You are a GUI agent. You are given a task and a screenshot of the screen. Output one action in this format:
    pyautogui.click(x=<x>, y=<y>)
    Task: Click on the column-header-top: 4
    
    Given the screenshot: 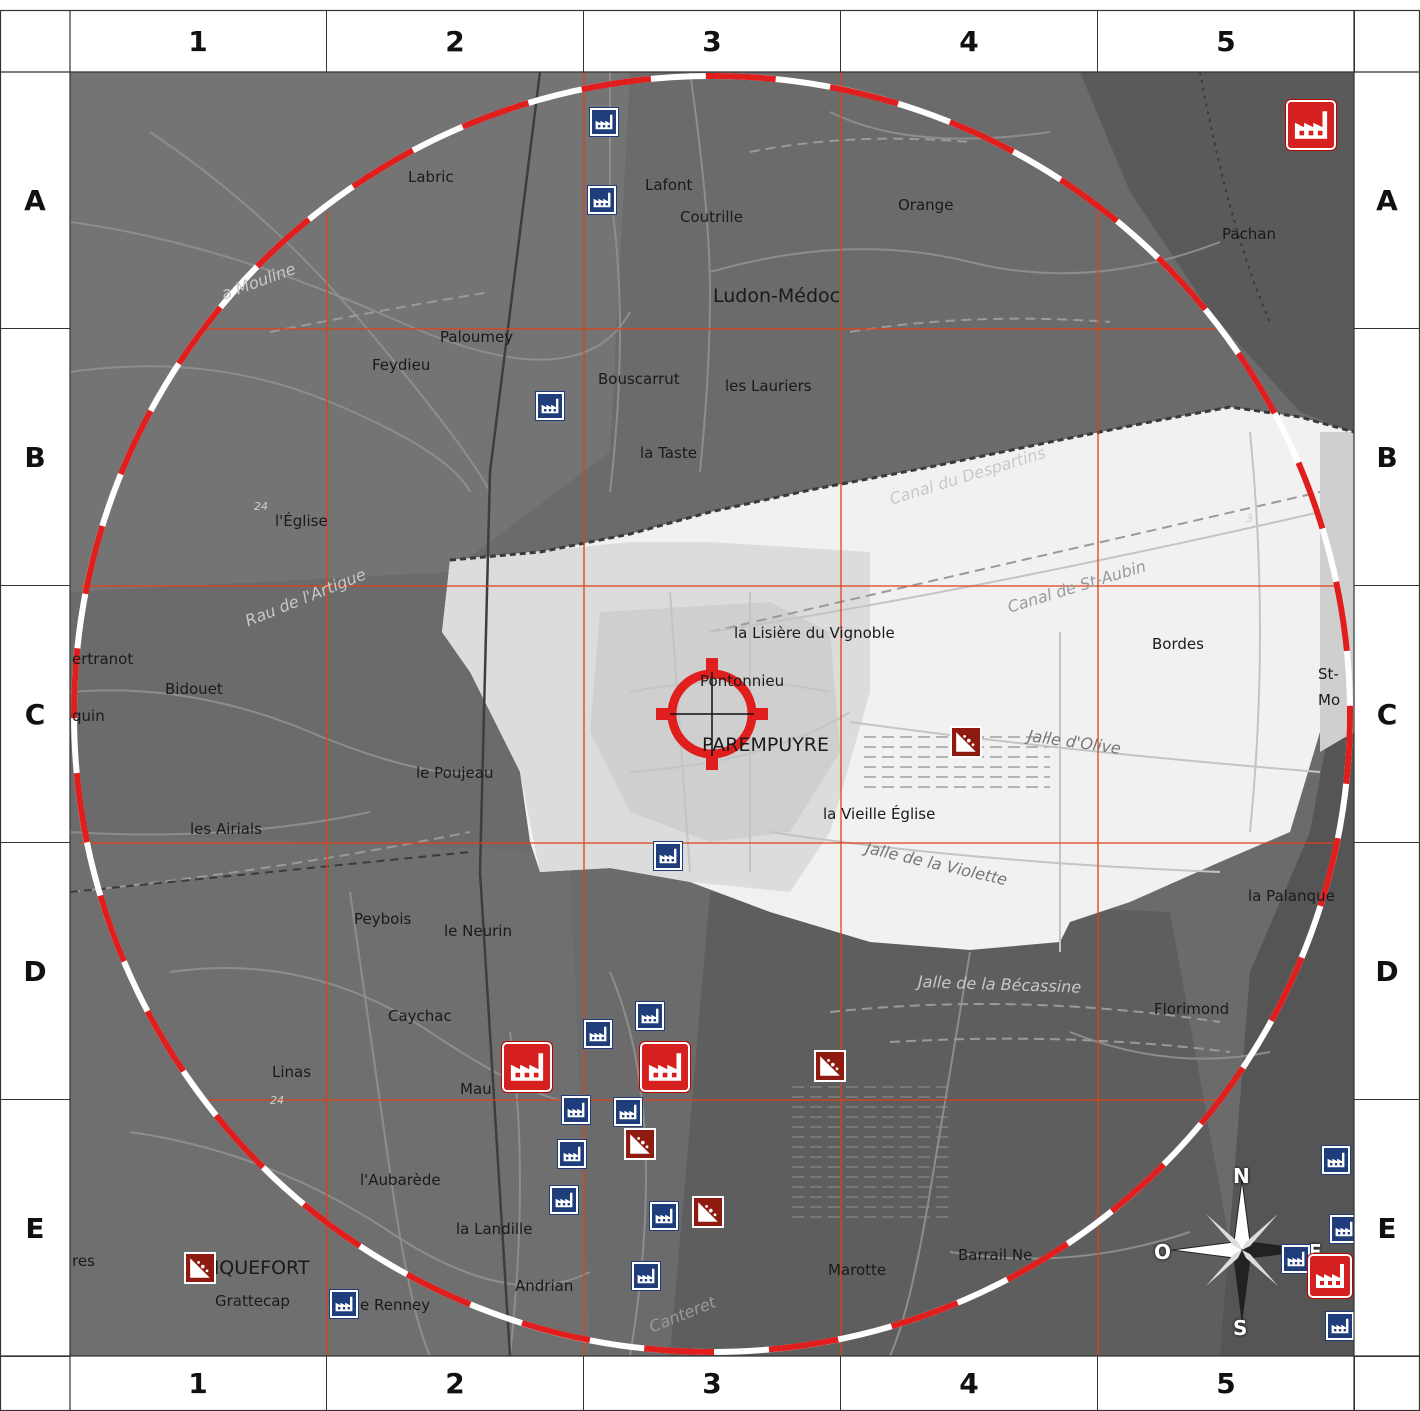 What is the action you would take?
    pyautogui.click(x=969, y=41)
    